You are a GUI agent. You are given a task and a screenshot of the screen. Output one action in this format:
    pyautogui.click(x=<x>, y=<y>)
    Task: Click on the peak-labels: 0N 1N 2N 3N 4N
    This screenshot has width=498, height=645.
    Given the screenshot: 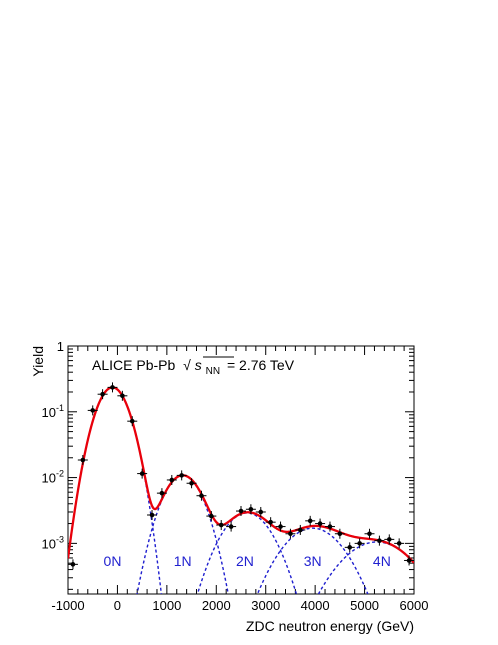 What is the action you would take?
    pyautogui.click(x=247, y=561)
    